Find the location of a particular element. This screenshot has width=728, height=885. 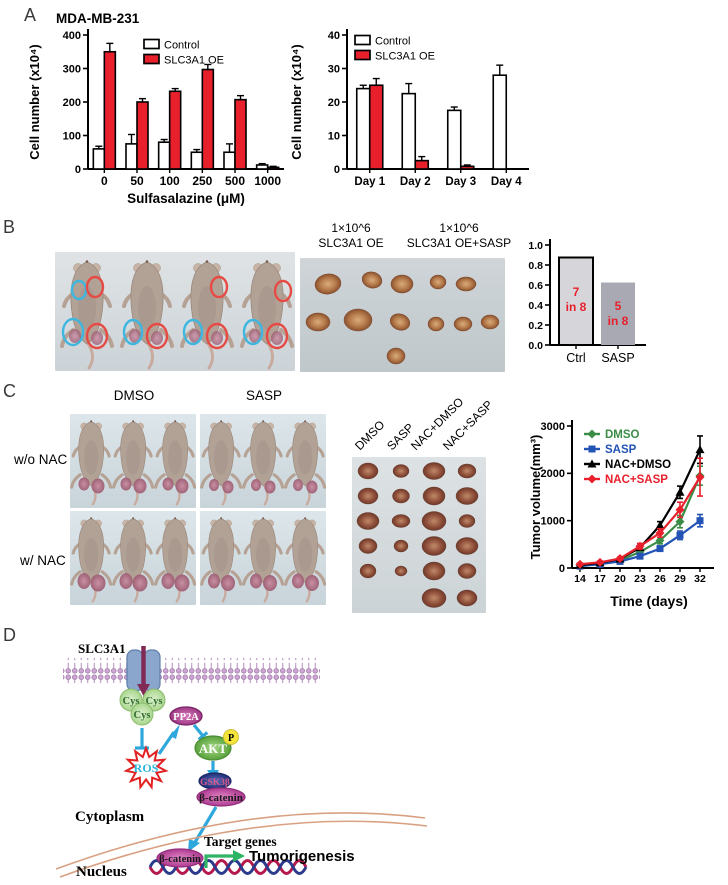

y-tick-label: 0.0 is located at coordinates (535, 346).